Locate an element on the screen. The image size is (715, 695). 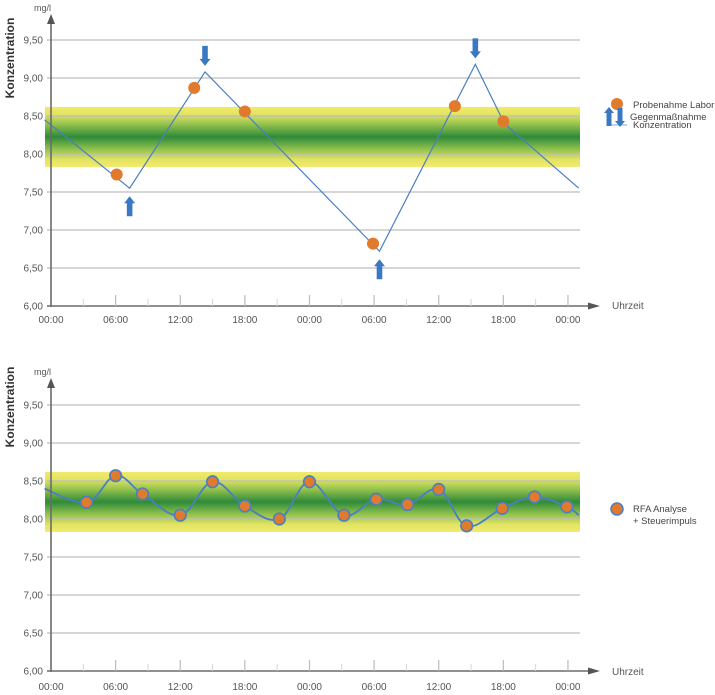
legend: RFA Analyse + Steuerimpuls is located at coordinates (653, 514).